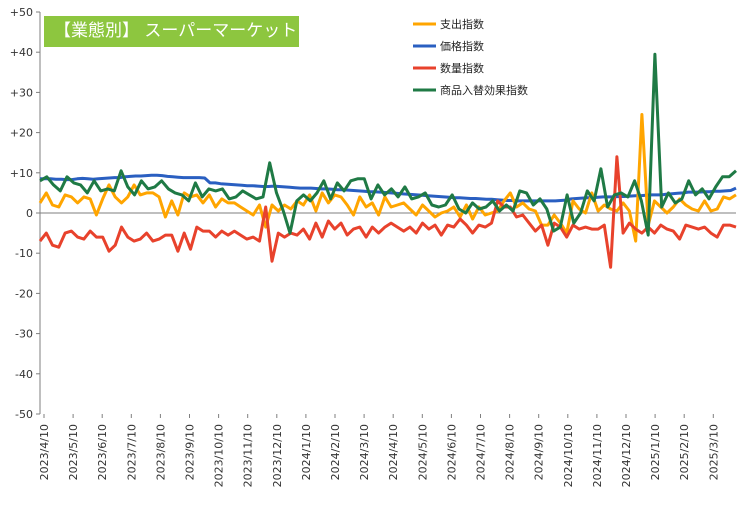  What do you see at coordinates (510, 452) in the screenshot?
I see `x-tick-label: 2024/8/10` at bounding box center [510, 452].